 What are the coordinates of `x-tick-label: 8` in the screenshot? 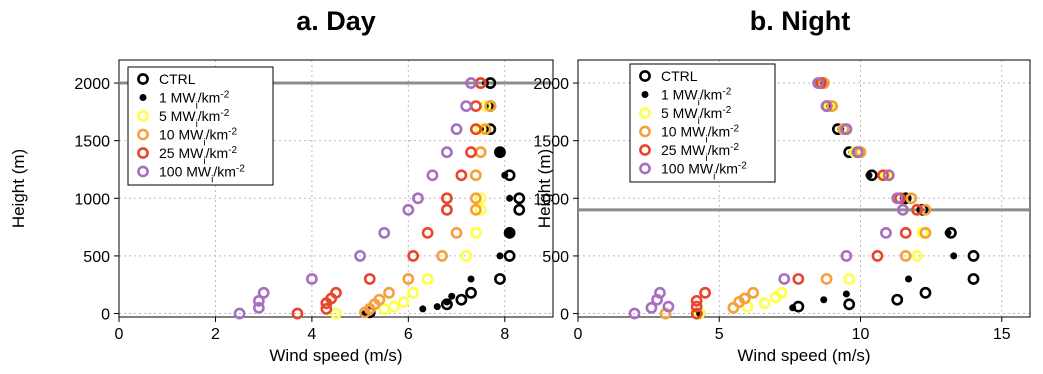 It's located at (504, 334).